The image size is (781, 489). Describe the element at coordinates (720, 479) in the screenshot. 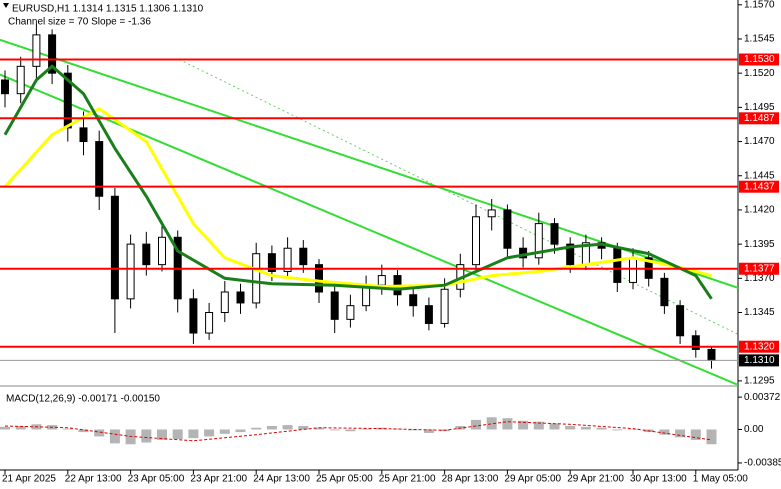

I see `x-tick-label: 1 May 05:00` at that location.